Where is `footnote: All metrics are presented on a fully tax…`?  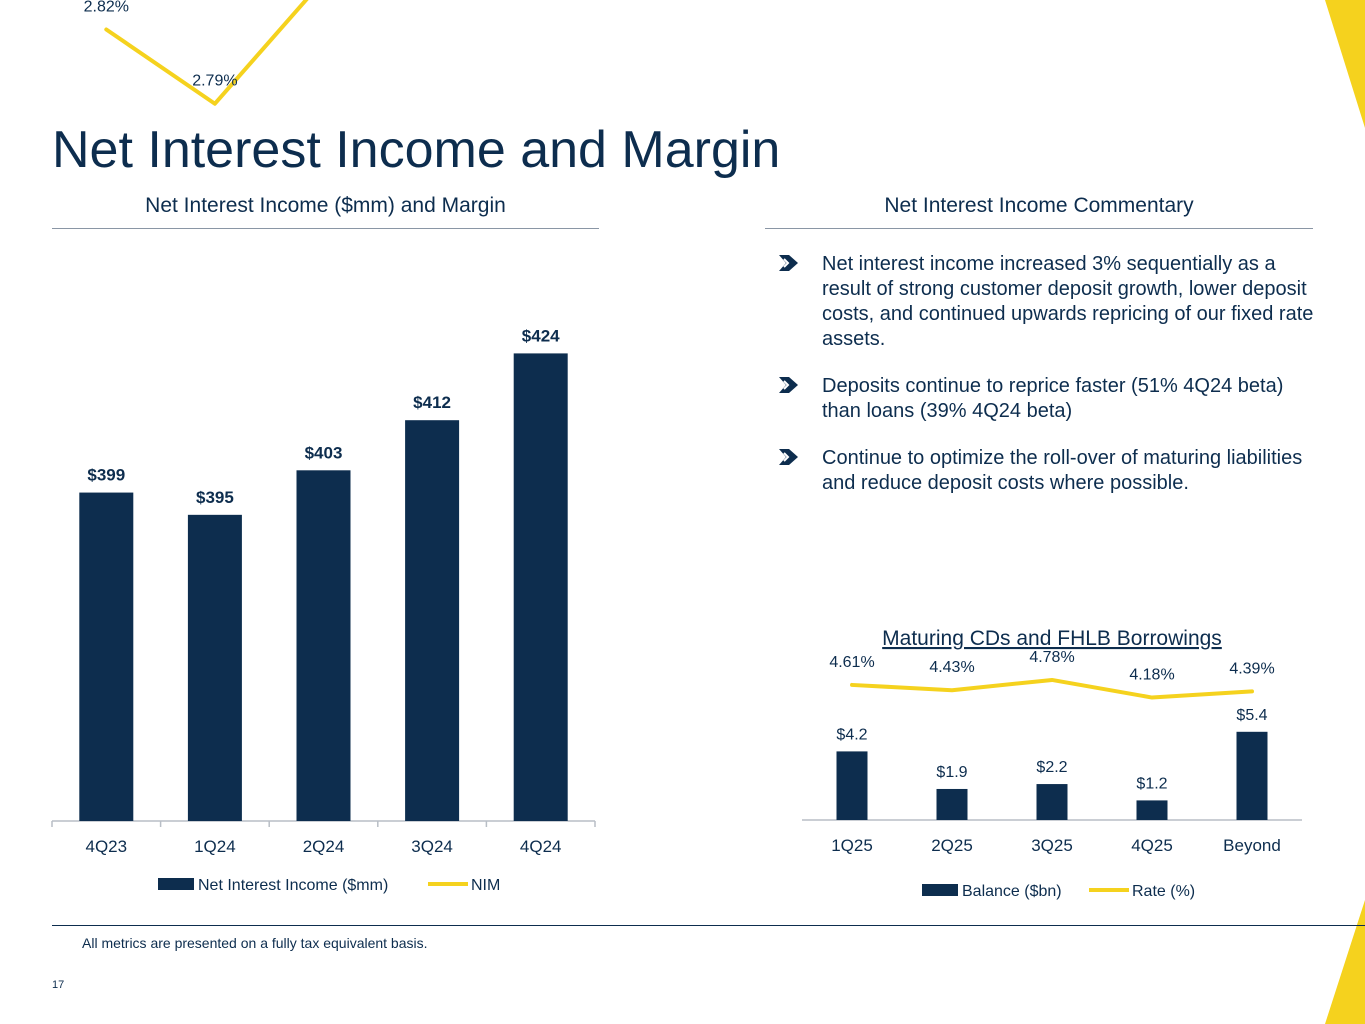 footnote: All metrics are presented on a fully tax… is located at coordinates (255, 943).